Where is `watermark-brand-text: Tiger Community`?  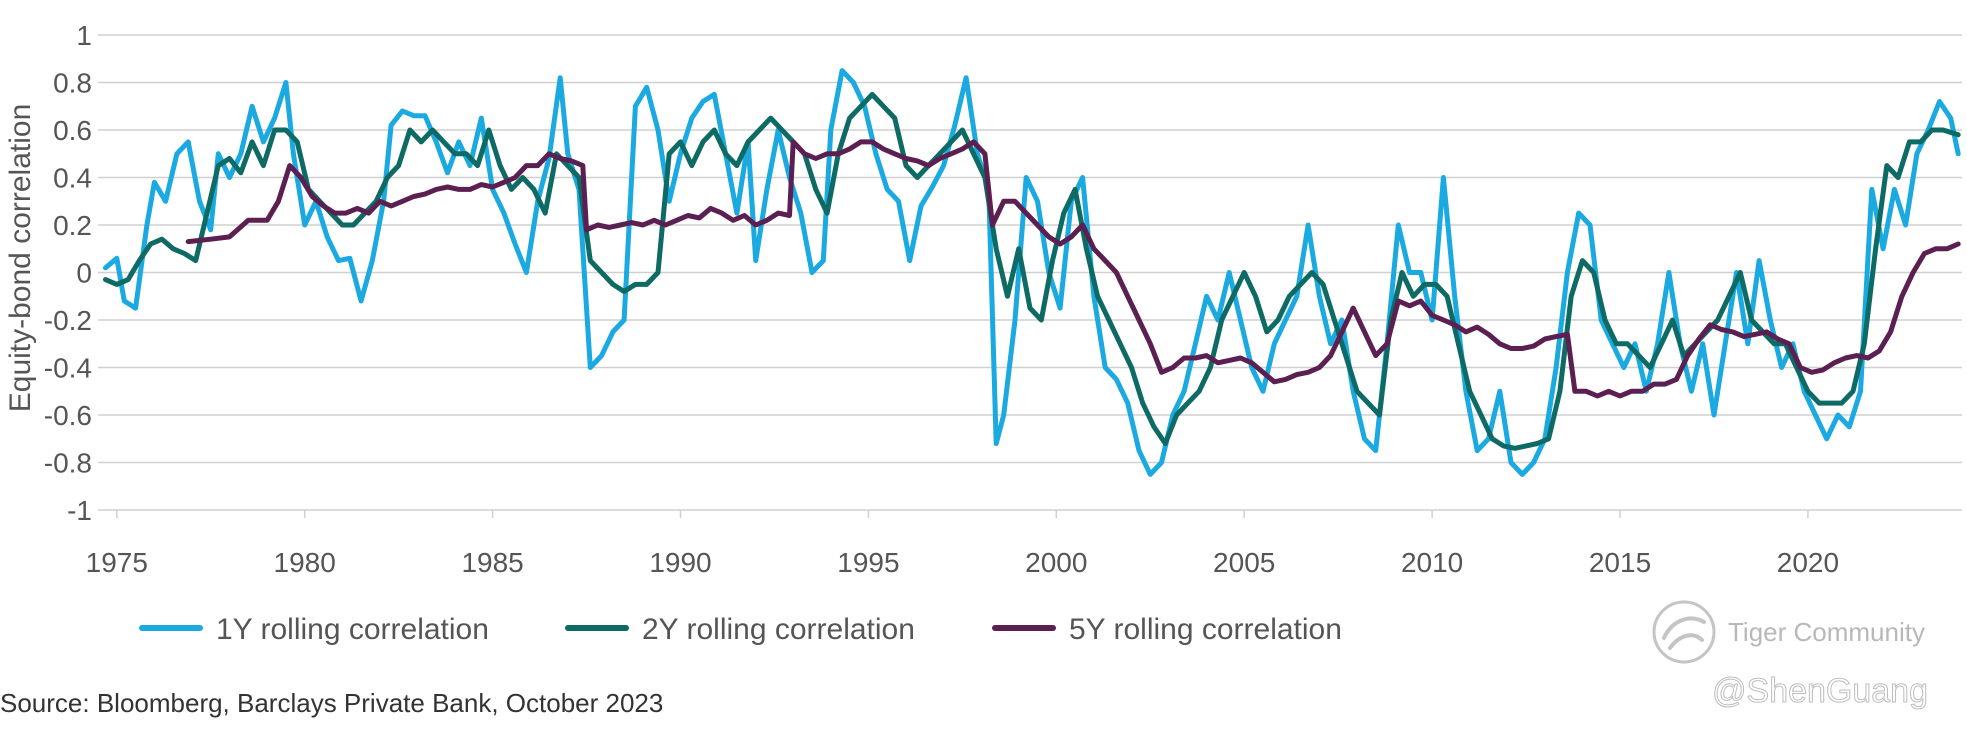
watermark-brand-text: Tiger Community is located at coordinates (1826, 631).